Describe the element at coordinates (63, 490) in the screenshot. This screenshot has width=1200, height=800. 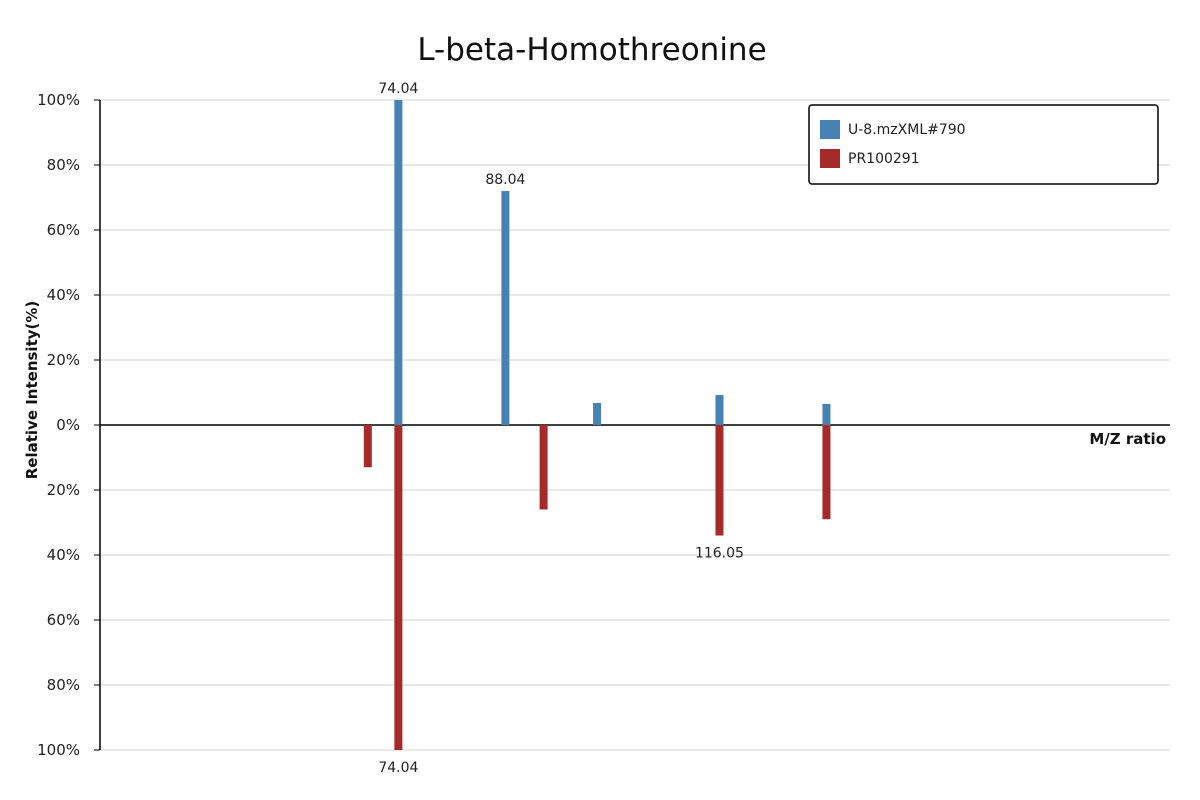
I see `y-tick-label-neg-20: 20%` at that location.